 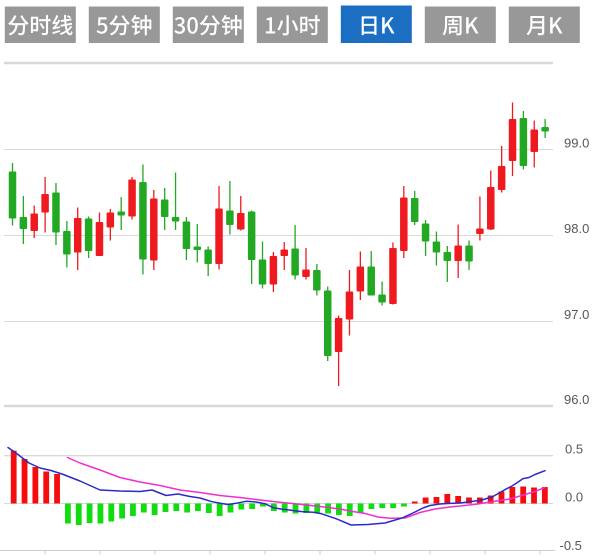 I want to click on svg-text: 99.0, so click(x=576, y=143).